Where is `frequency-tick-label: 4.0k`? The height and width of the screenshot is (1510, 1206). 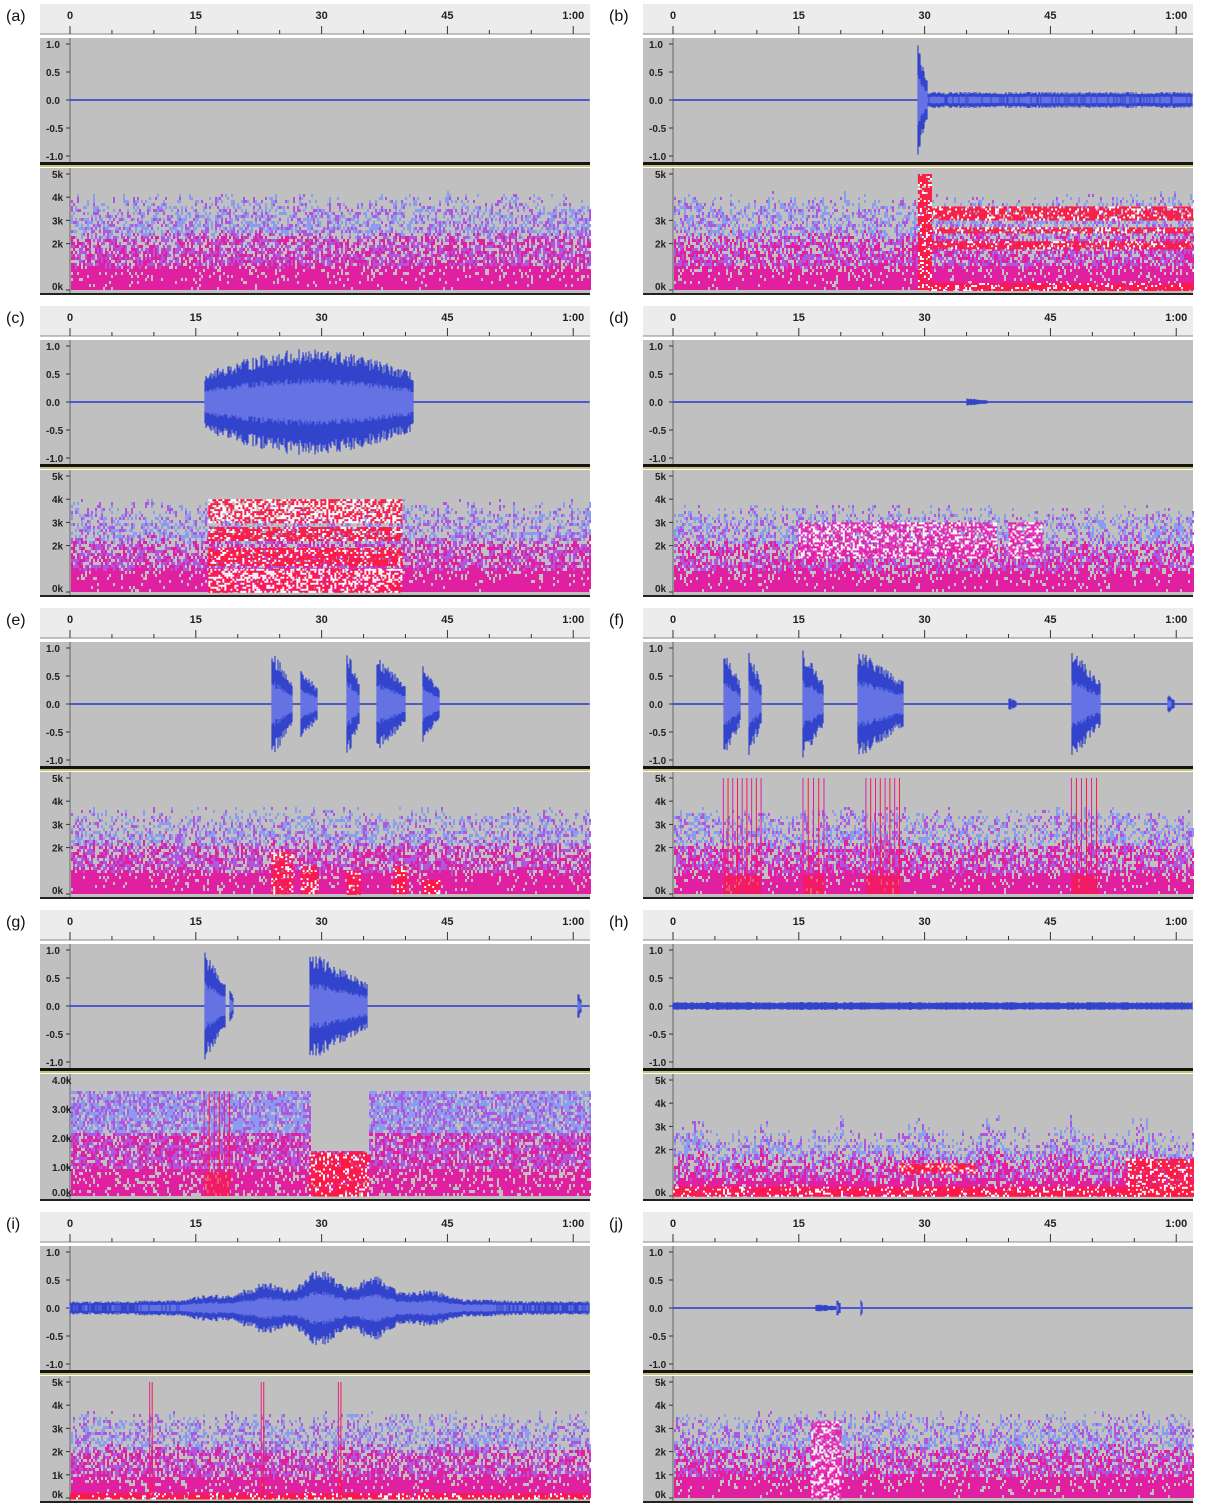 frequency-tick-label: 4.0k is located at coordinates (62, 1081).